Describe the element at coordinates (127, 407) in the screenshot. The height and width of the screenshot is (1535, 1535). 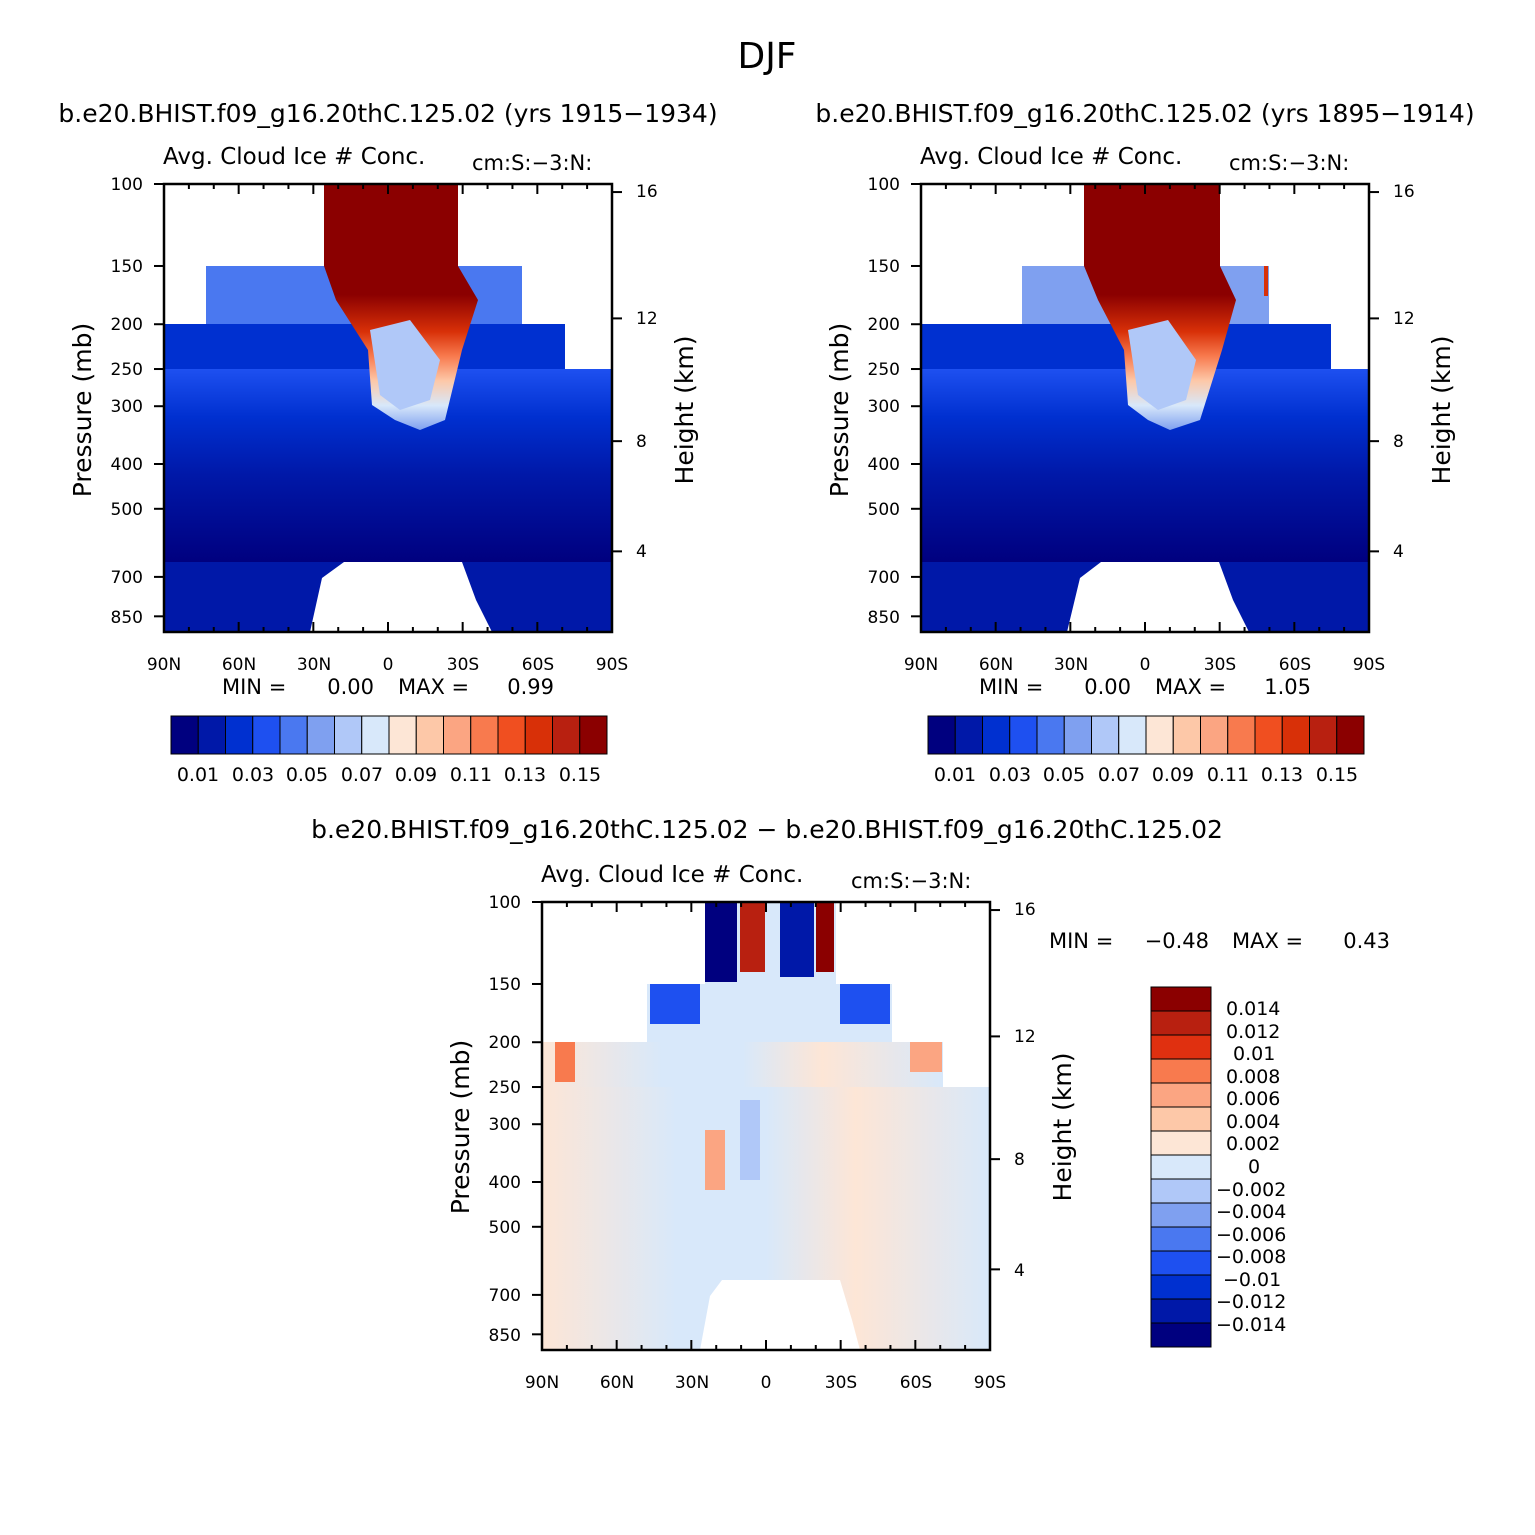
I see `panel-1-ytick-300: 300` at that location.